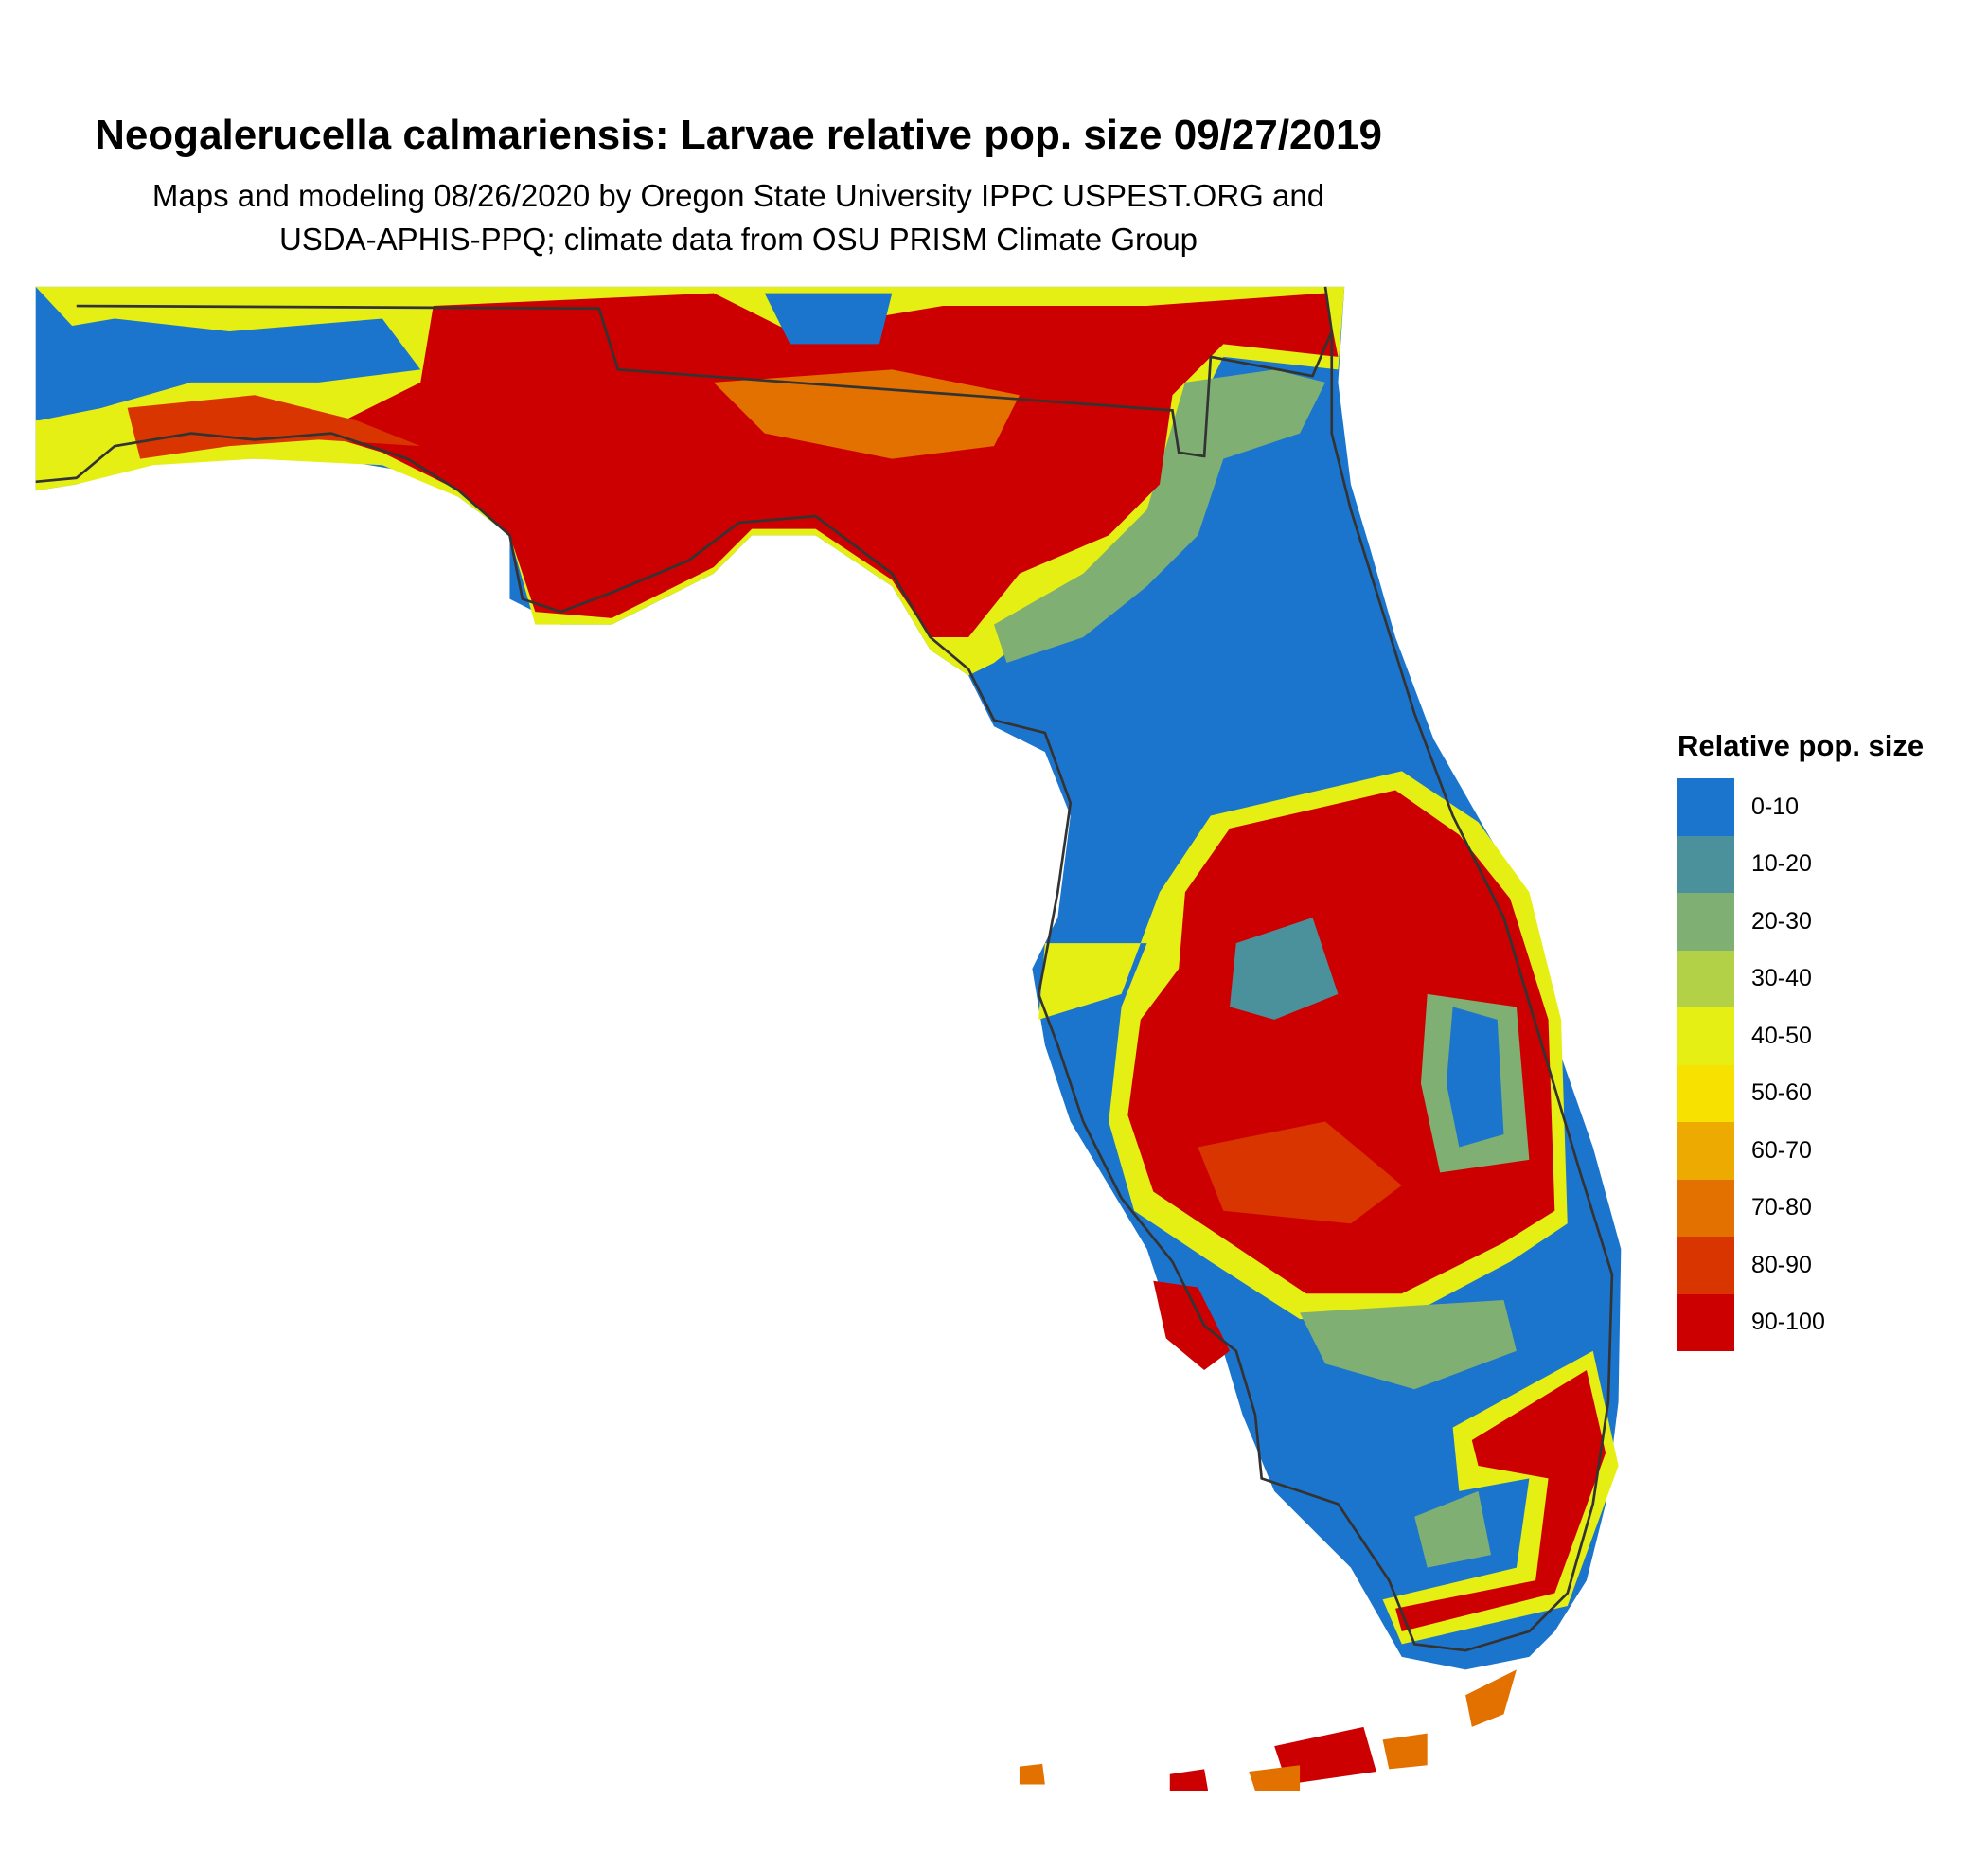 The height and width of the screenshot is (1871, 1988). I want to click on legend-label: 40-50, so click(1781, 1035).